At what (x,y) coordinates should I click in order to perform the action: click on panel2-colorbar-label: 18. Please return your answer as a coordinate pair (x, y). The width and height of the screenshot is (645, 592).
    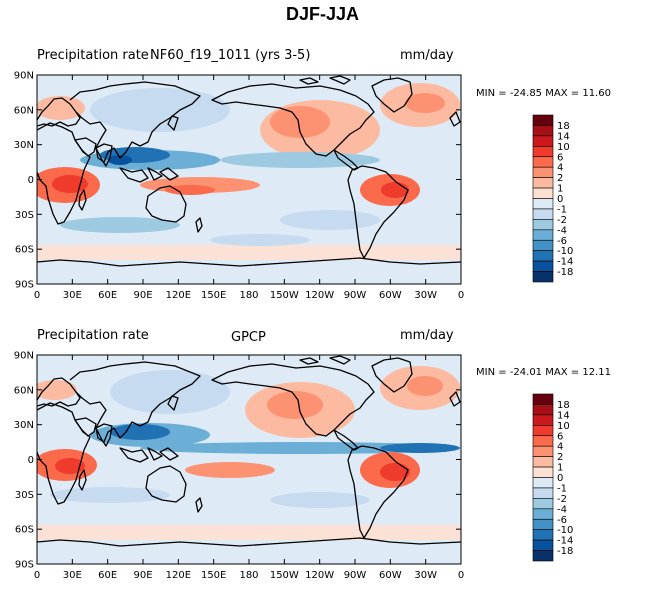
    Looking at the image, I should click on (563, 405).